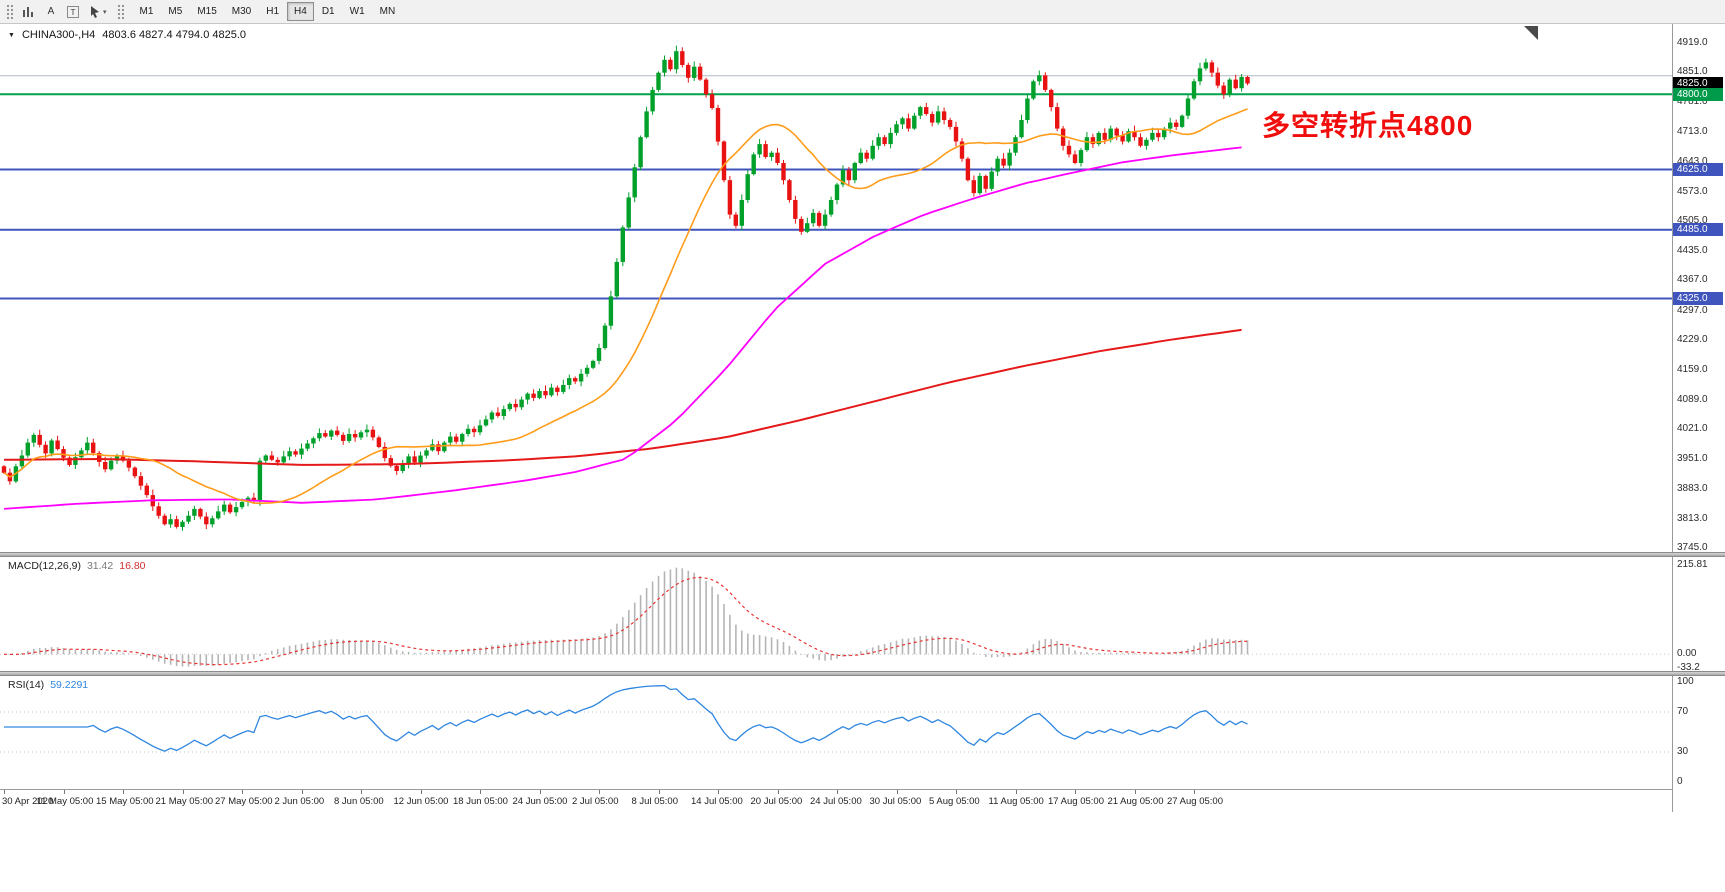 The image size is (1725, 892). I want to click on timeframe-button-M30: M30, so click(241, 11).